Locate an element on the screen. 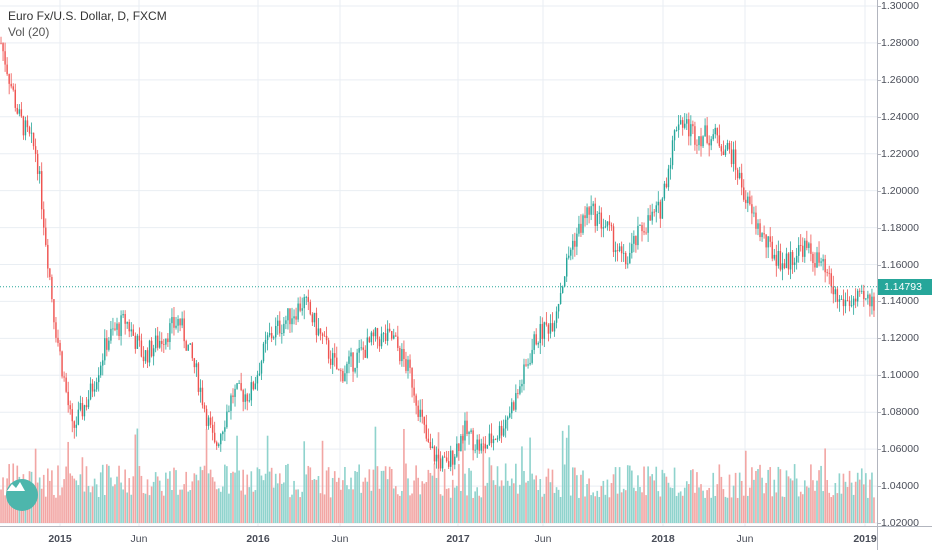  price-tick-label: 1.10000 is located at coordinates (900, 375).